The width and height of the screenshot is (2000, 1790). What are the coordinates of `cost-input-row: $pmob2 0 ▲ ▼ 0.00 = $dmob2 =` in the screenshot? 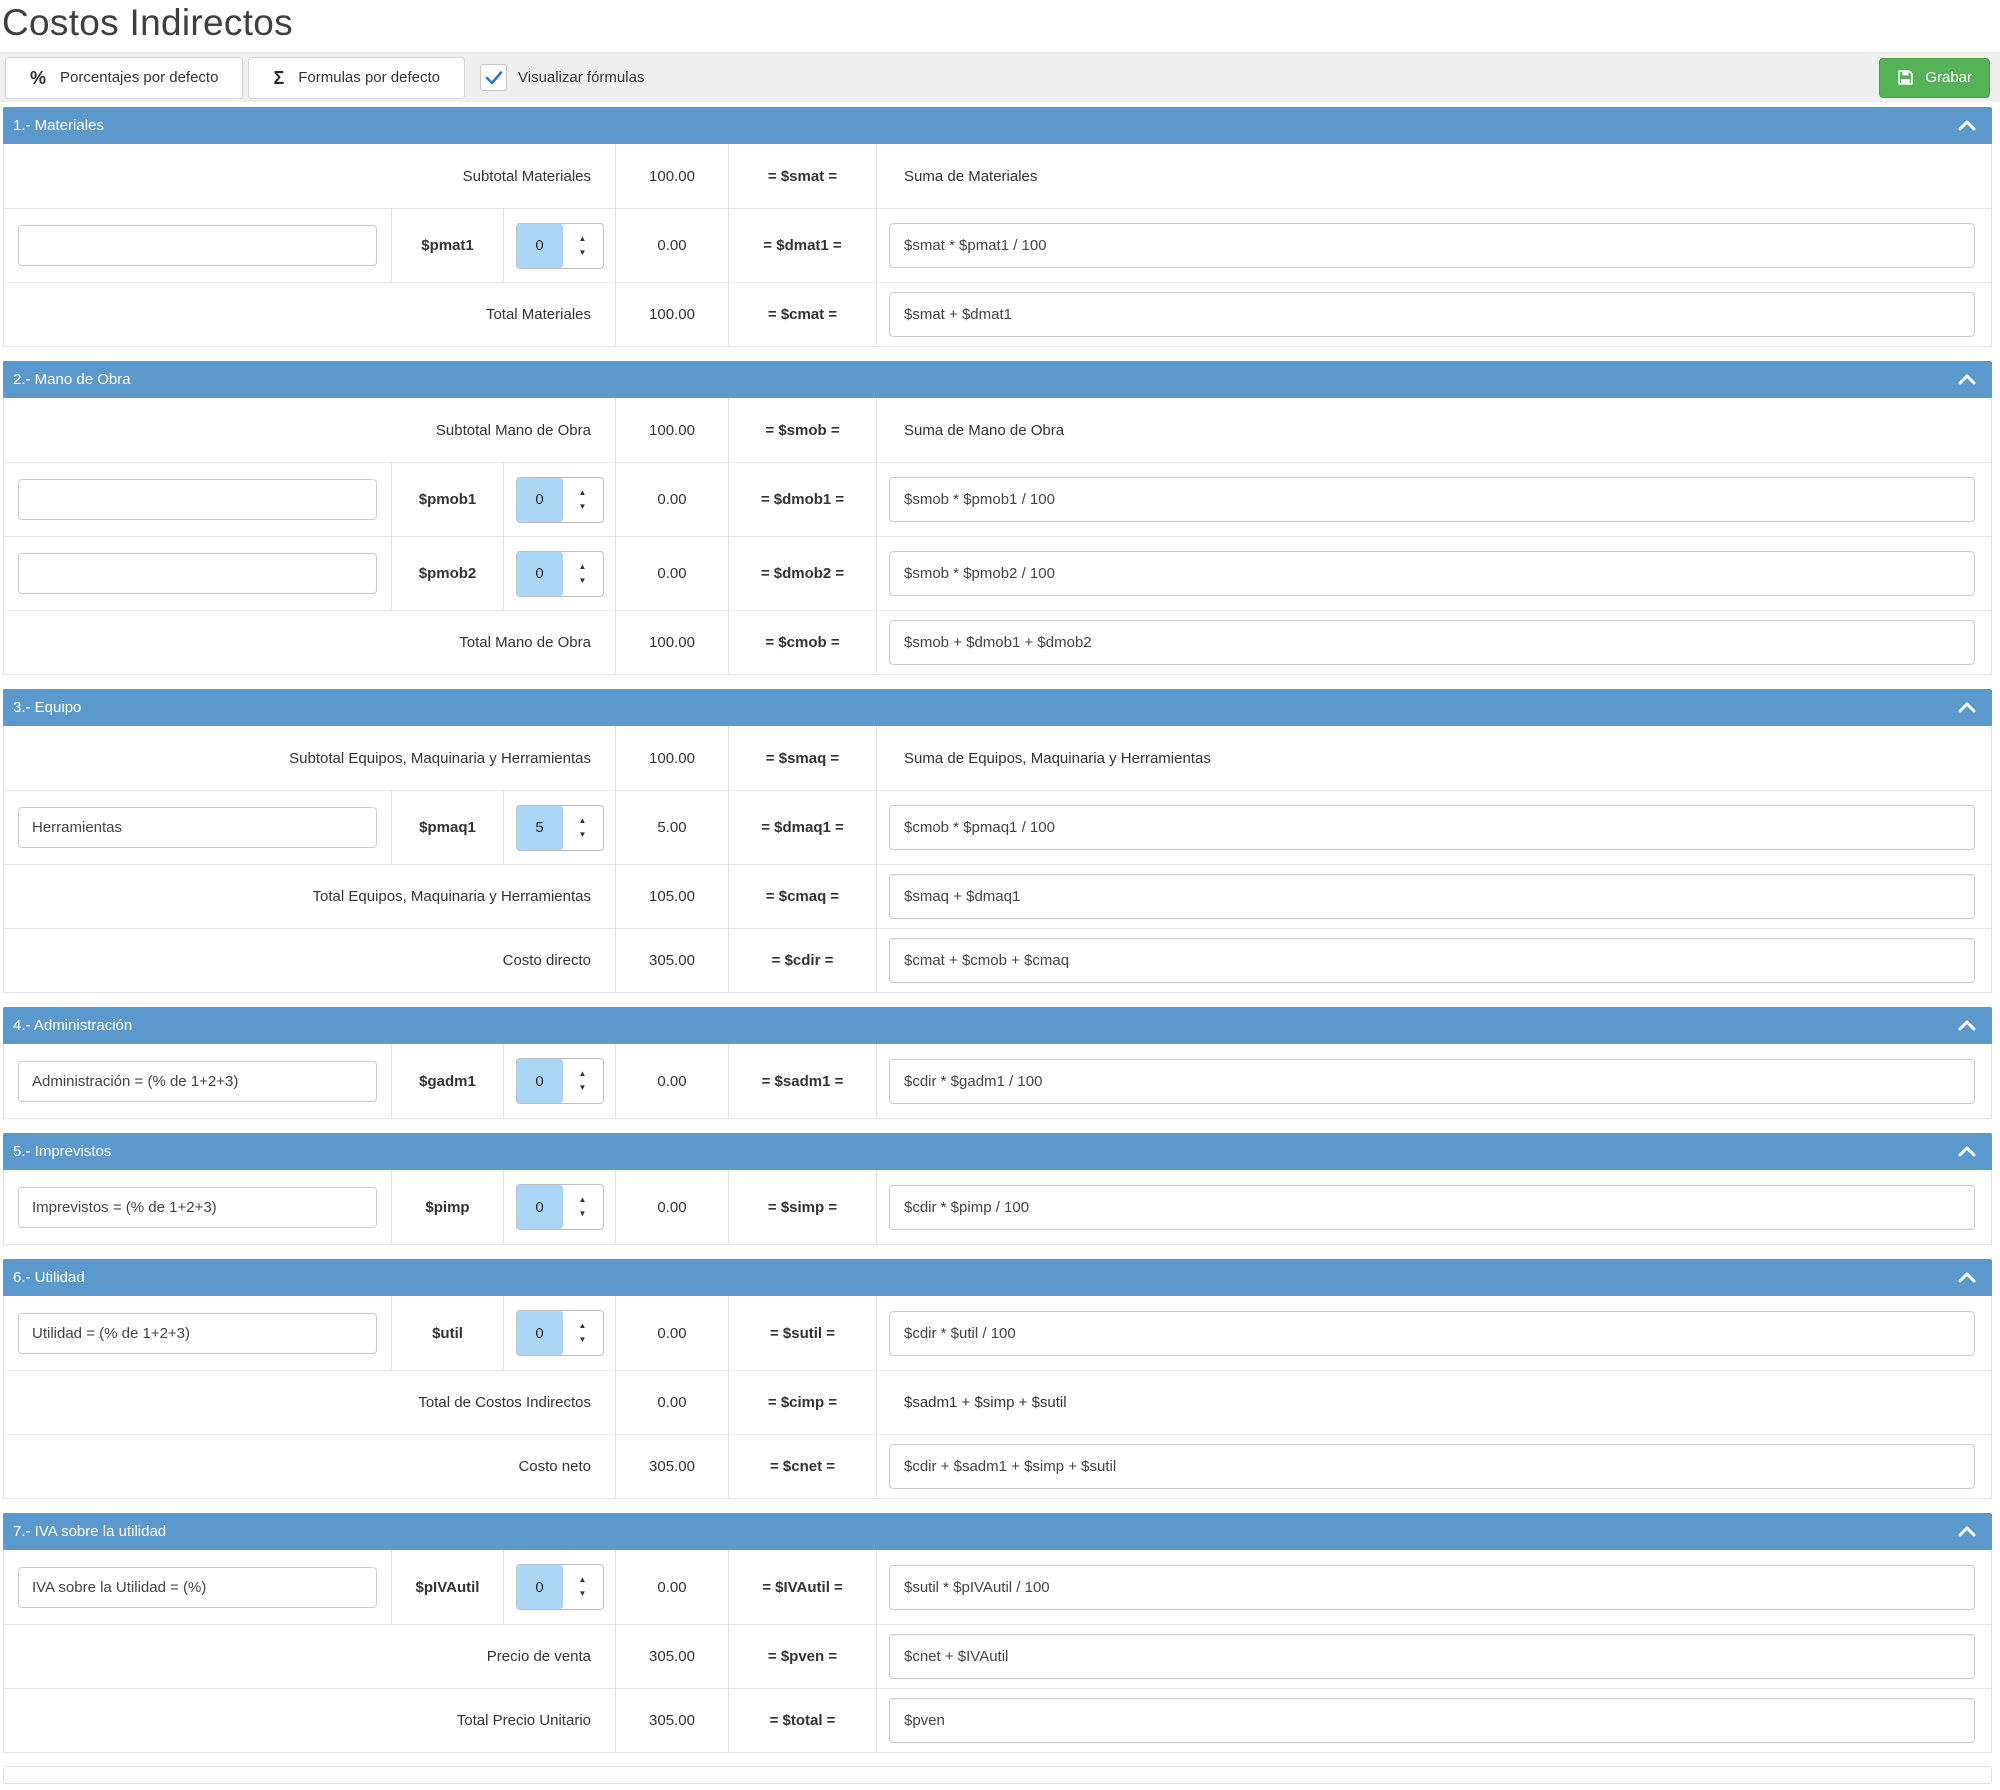 It's located at (997, 573).